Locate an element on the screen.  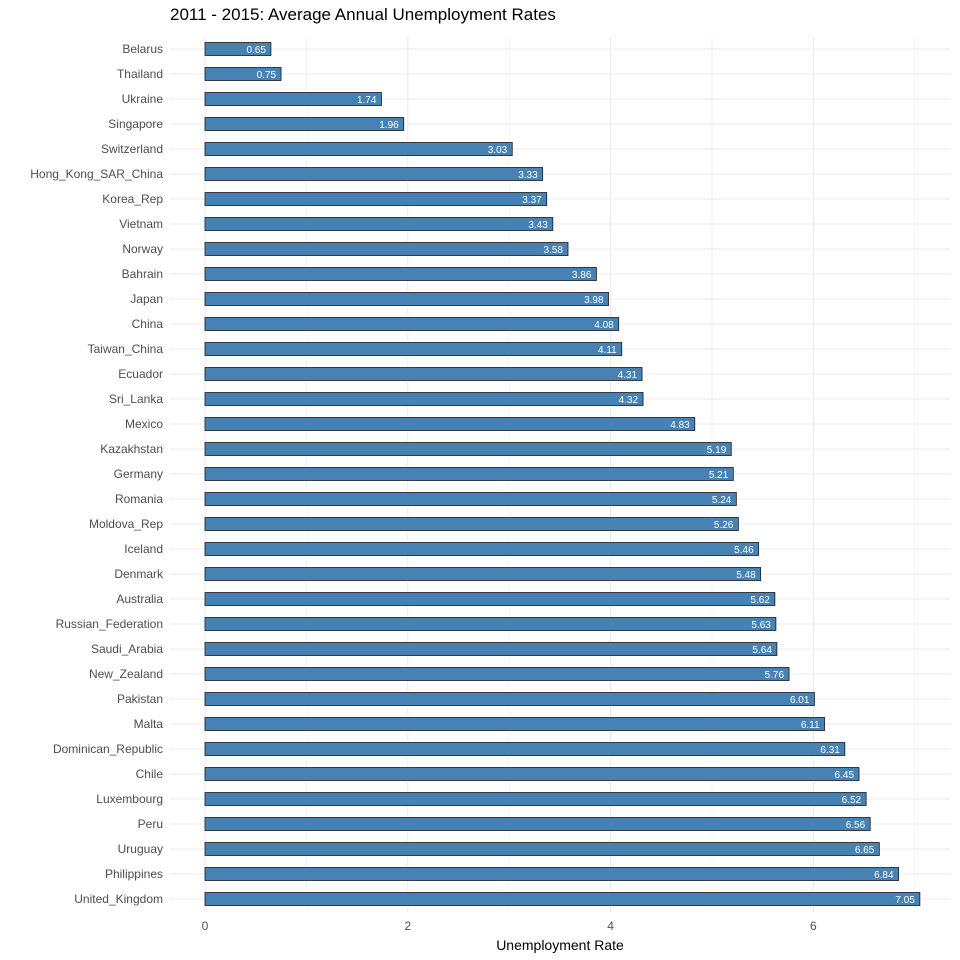
bar-value-label: 0.65 is located at coordinates (256, 50).